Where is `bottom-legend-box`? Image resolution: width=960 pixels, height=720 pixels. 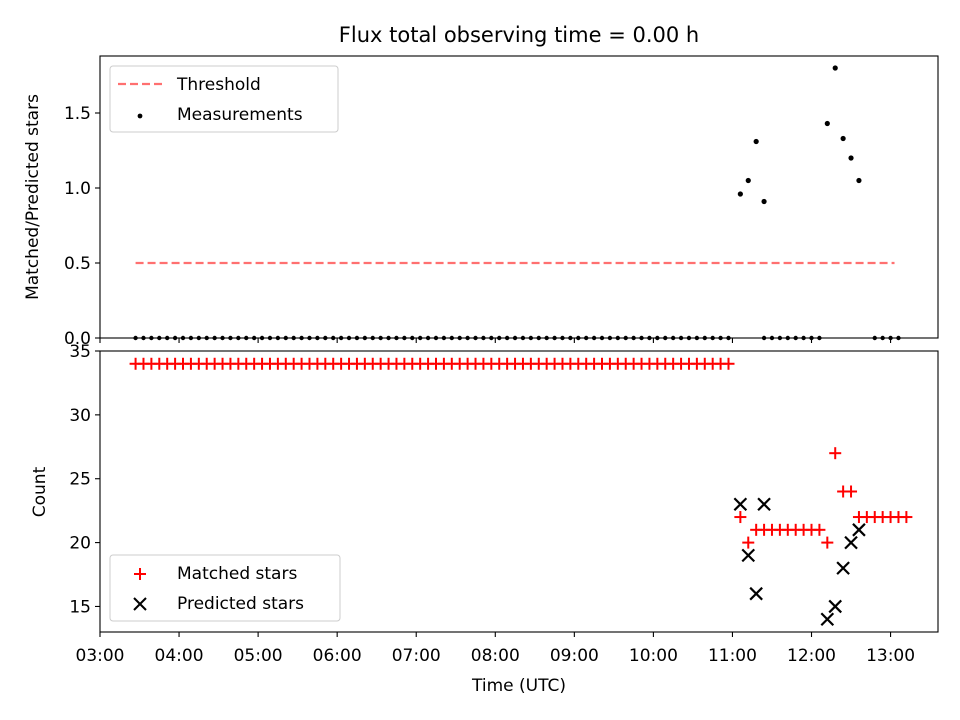 bottom-legend-box is located at coordinates (225, 588).